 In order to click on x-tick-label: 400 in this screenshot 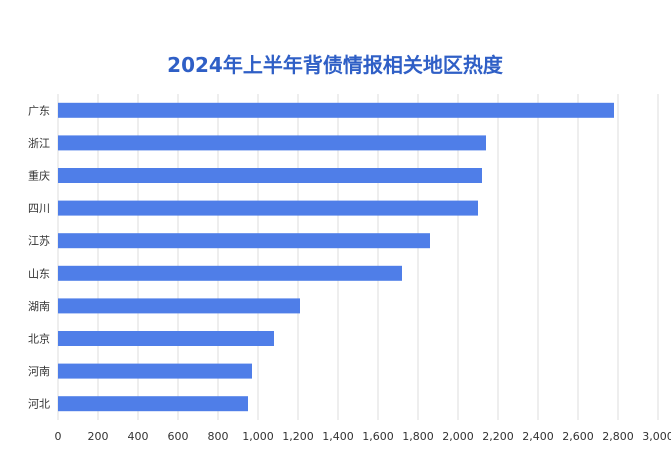, I will do `click(138, 436)`.